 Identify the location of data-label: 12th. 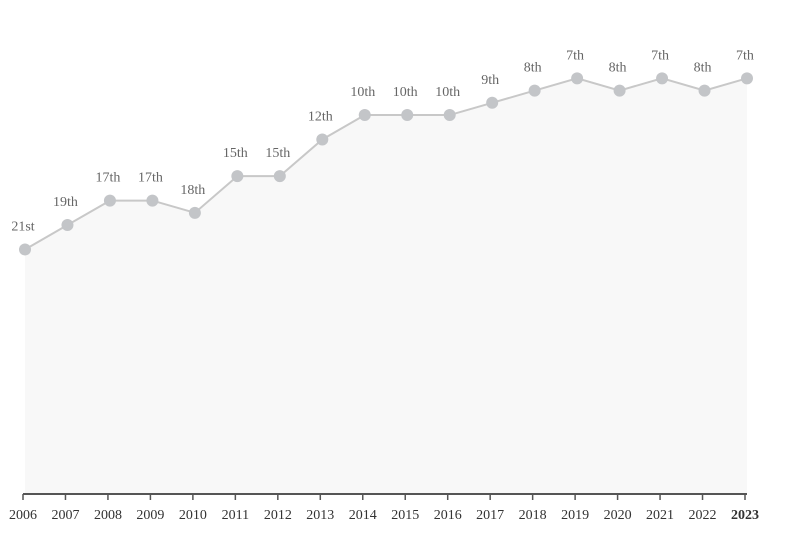
(320, 116).